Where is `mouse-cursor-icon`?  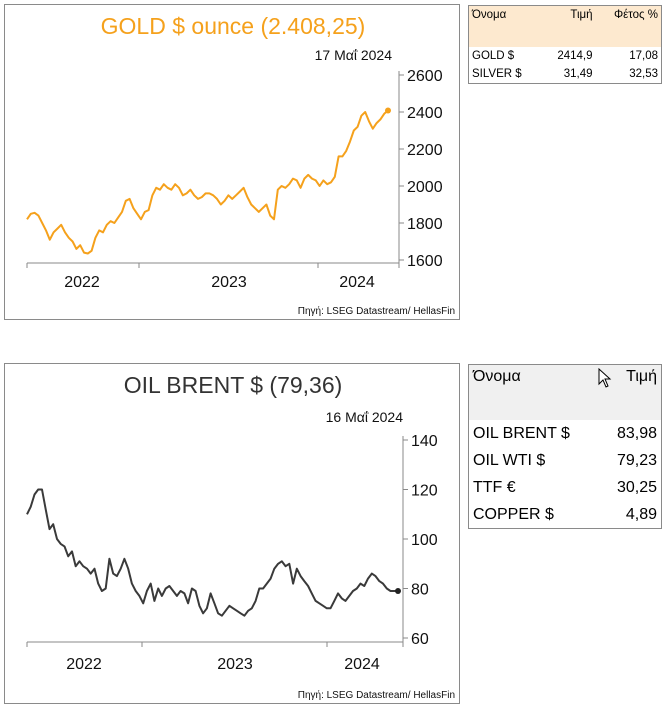 mouse-cursor-icon is located at coordinates (605, 378).